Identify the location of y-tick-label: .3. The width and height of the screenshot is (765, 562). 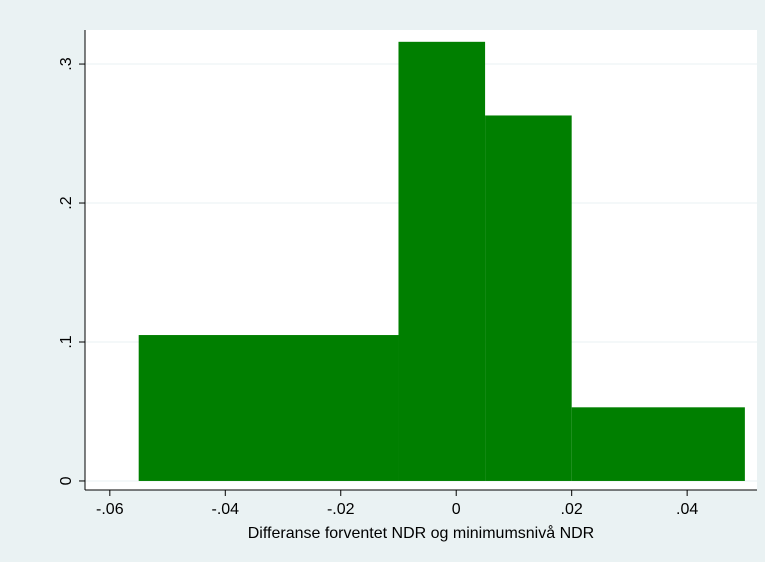
(66, 63).